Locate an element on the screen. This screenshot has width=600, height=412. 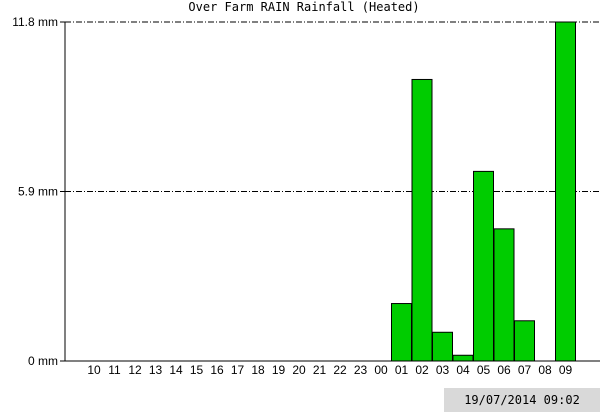
x-tick-label-01: 01 is located at coordinates (402, 370).